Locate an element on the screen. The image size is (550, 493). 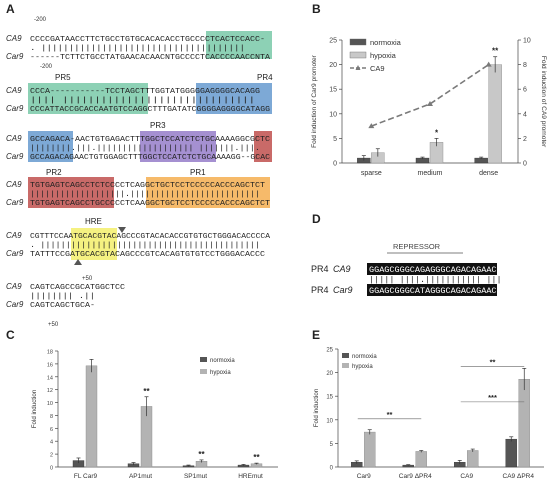
pr1-label: PR1 is located at coordinates (198, 172).